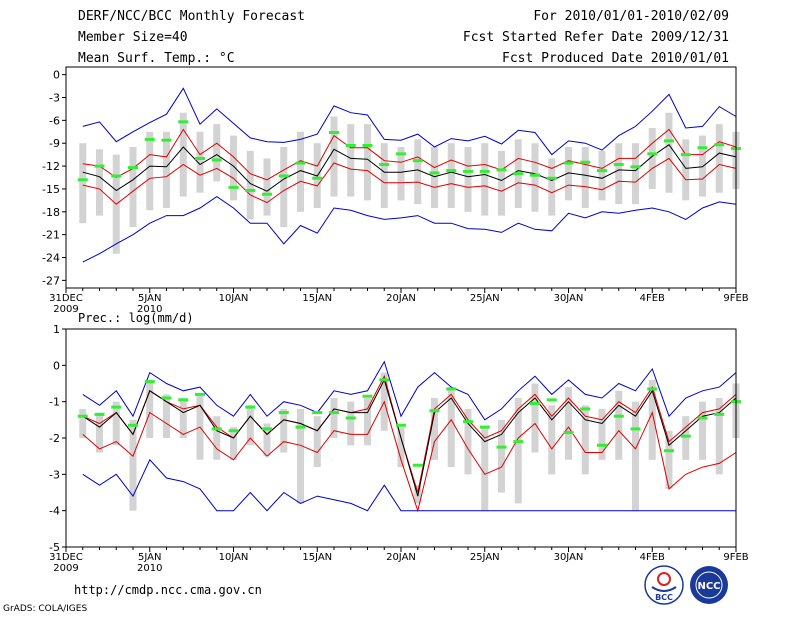  I want to click on start-ref-date: Fcst Started Refer Date 2009/12/31, so click(595, 37).